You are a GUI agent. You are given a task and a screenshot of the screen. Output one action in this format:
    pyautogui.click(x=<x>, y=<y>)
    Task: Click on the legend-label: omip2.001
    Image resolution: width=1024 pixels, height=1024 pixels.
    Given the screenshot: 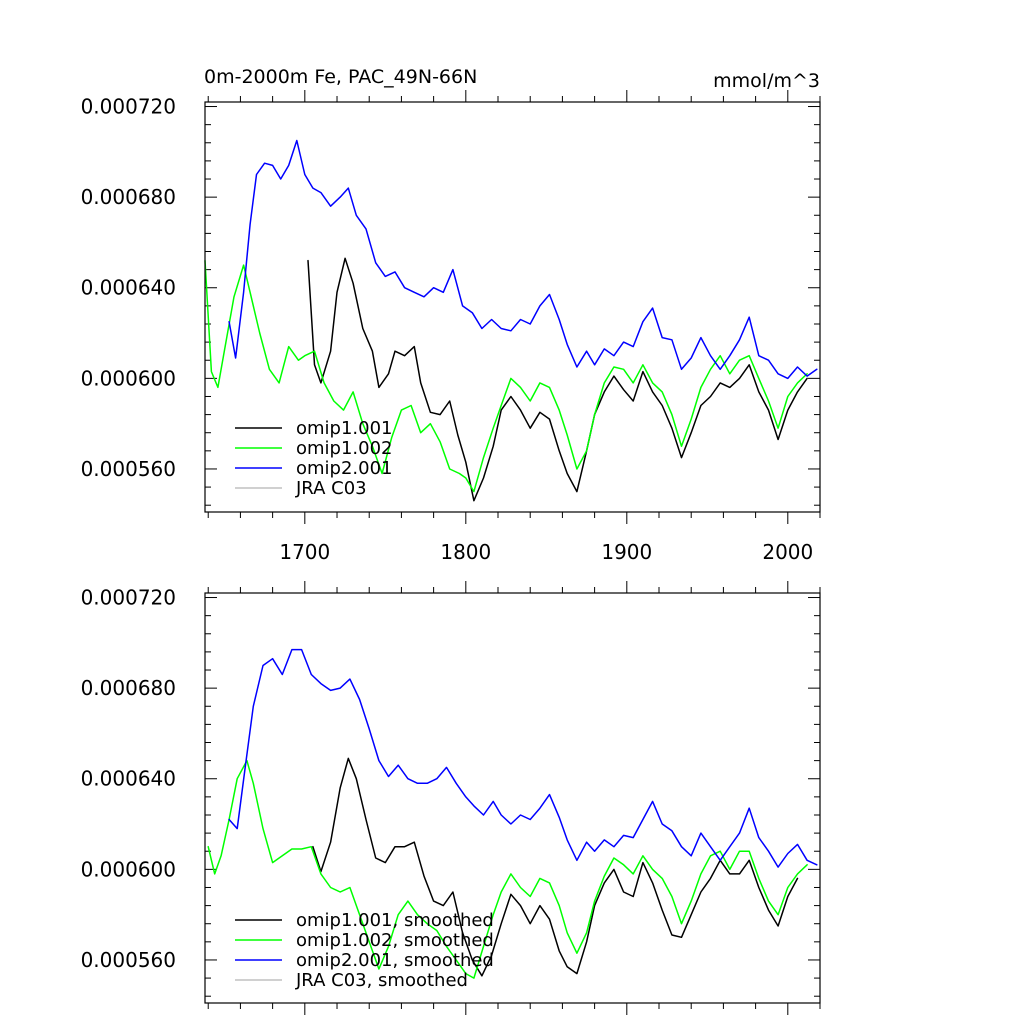 What is the action you would take?
    pyautogui.click(x=344, y=468)
    